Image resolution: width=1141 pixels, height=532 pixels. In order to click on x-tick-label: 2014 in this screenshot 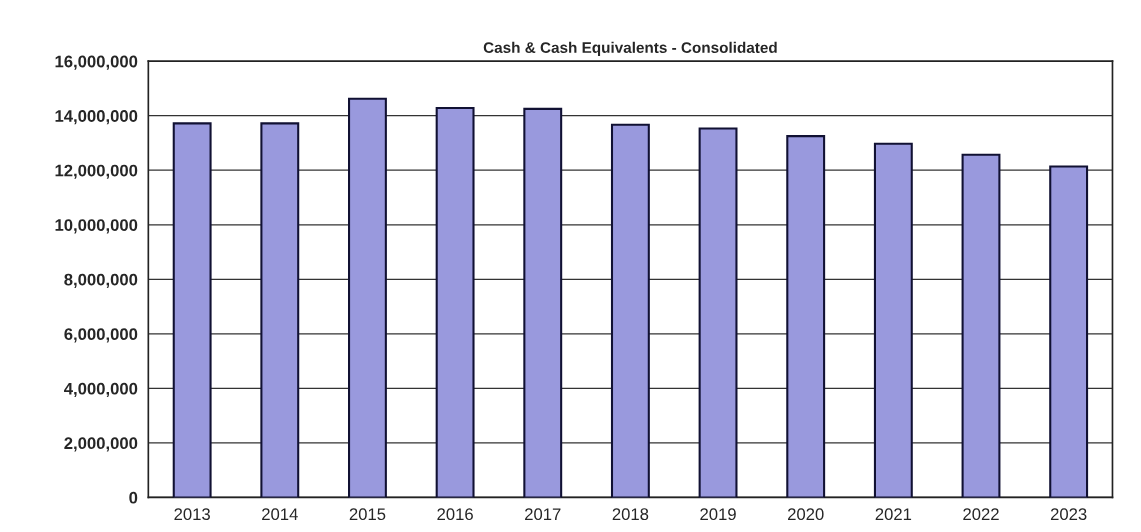, I will do `click(280, 514)`.